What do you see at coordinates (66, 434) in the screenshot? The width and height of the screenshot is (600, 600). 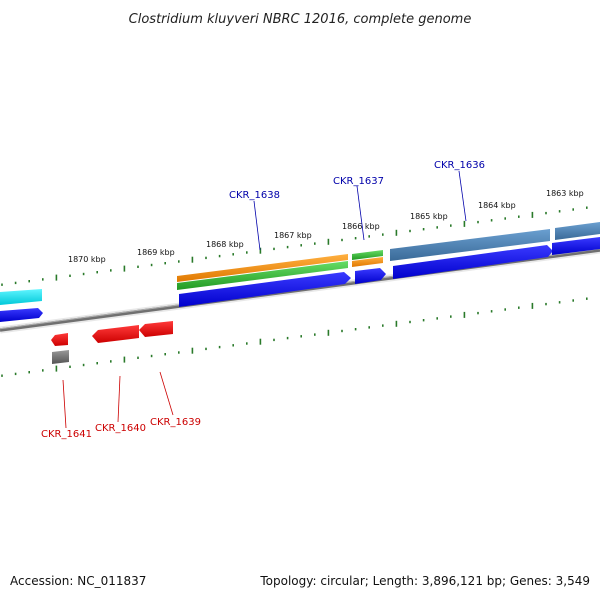 I see `gene-label-ckr1641: CKR_1641` at bounding box center [66, 434].